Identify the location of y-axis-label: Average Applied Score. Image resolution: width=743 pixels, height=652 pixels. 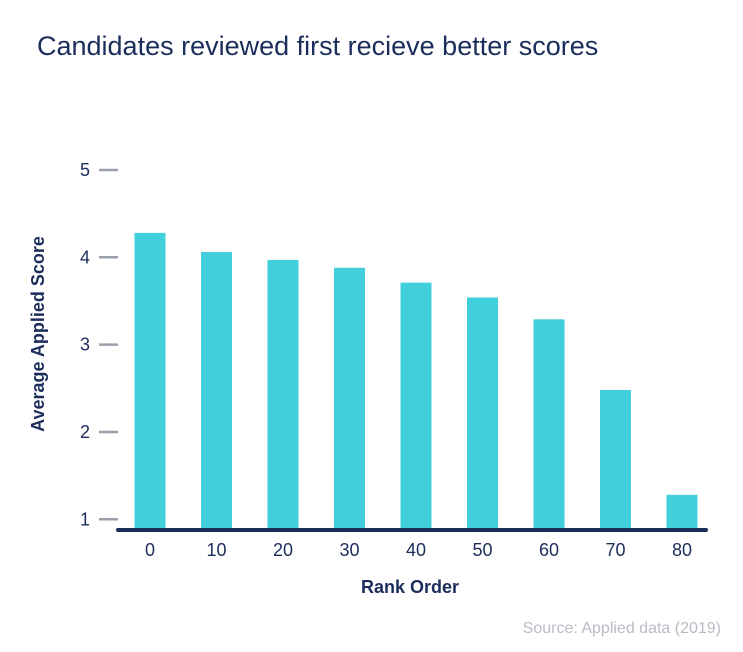
(38, 334).